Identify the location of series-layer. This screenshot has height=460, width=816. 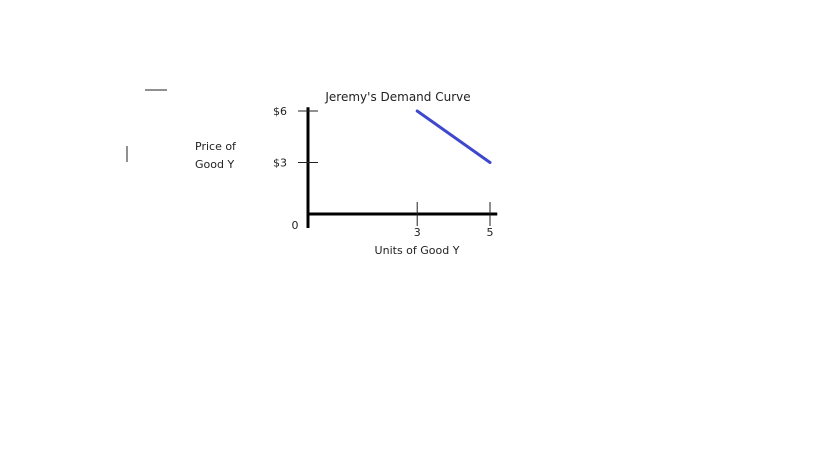
(453, 136).